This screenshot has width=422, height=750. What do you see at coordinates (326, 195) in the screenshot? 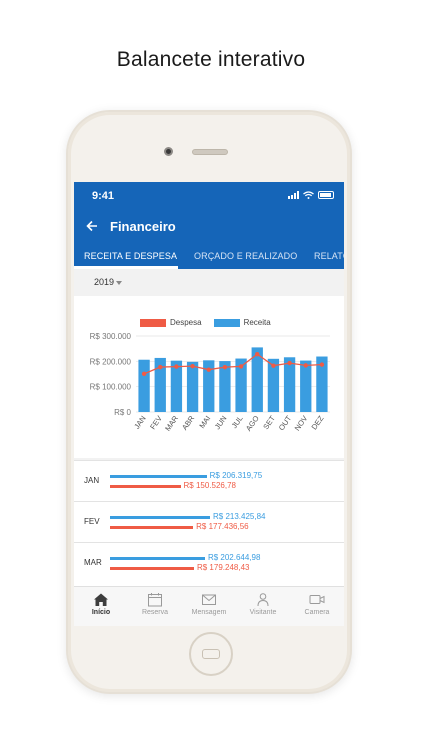
I see `battery-icon` at bounding box center [326, 195].